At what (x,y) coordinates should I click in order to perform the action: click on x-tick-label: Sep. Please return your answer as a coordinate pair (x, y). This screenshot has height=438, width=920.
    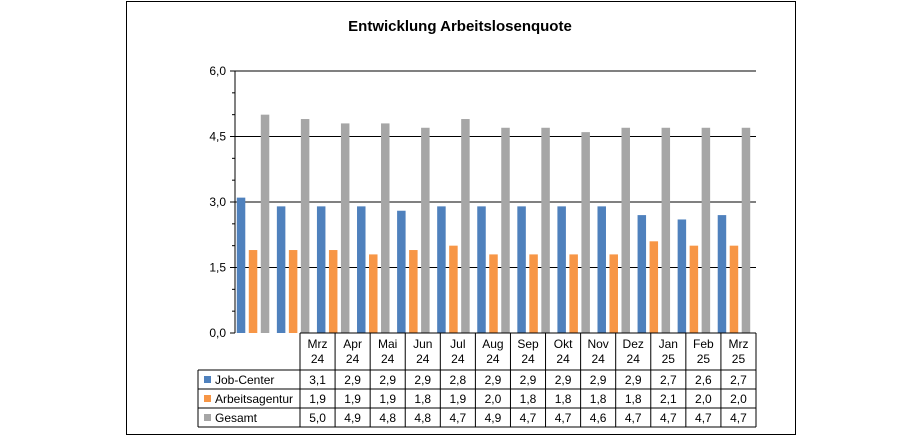
    Looking at the image, I should click on (528, 344).